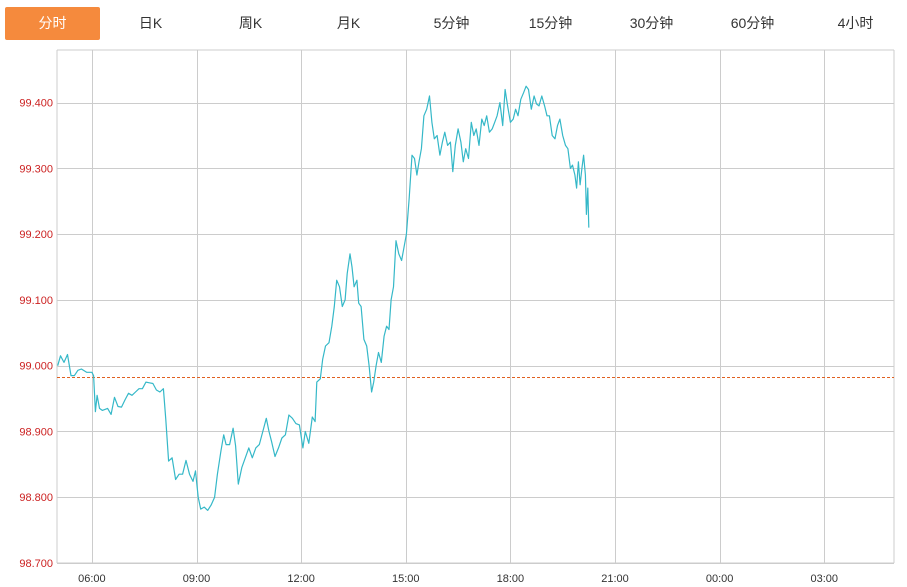 This screenshot has height=587, width=907. I want to click on x-tick-label: 00:00, so click(720, 579).